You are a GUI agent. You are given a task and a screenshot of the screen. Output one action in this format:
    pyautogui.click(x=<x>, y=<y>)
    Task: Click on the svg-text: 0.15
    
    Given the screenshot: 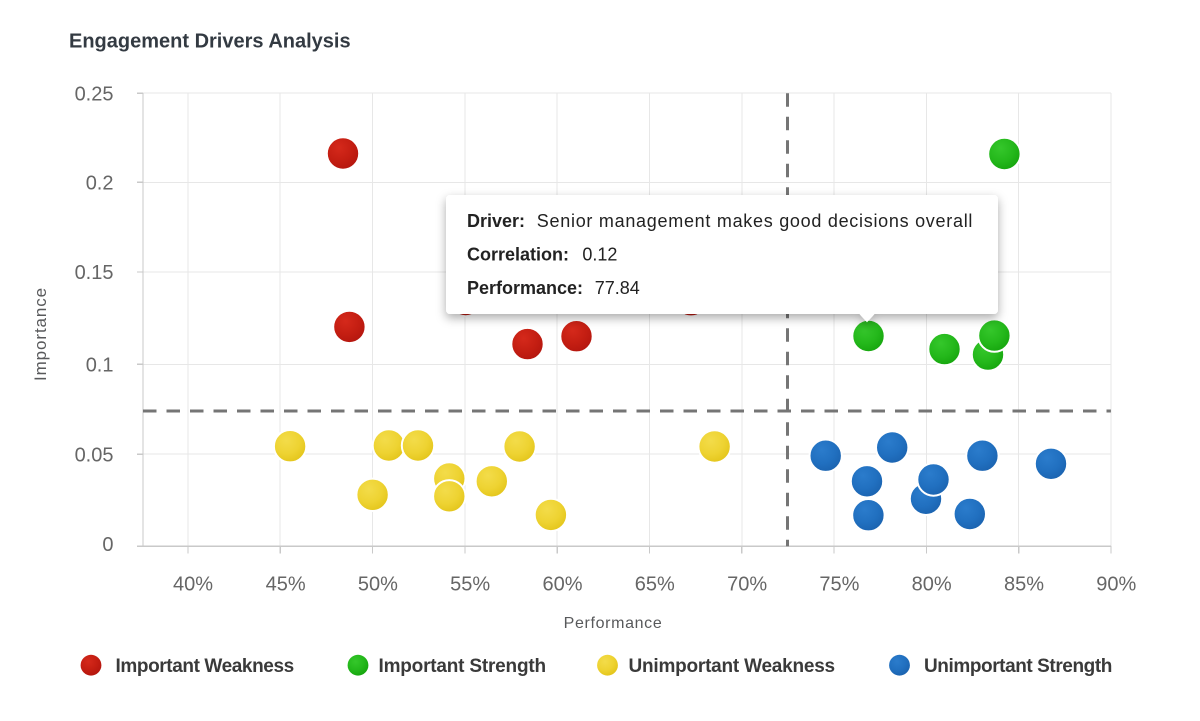 What is the action you would take?
    pyautogui.click(x=94, y=273)
    